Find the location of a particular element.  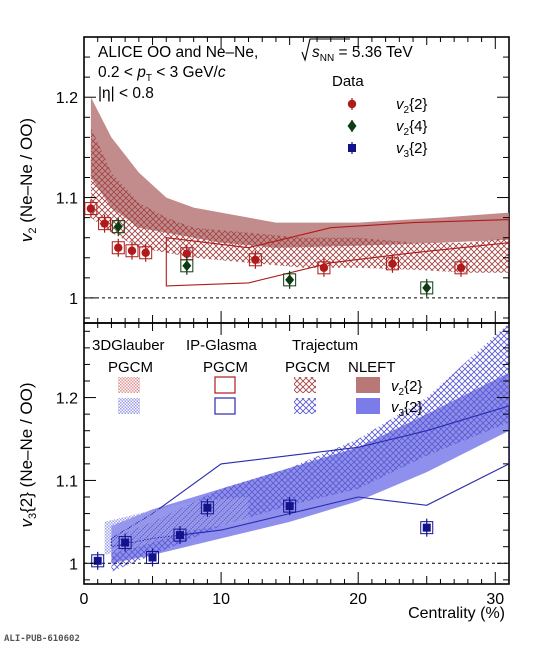

sqrt-sign is located at coordinates (325, 50).